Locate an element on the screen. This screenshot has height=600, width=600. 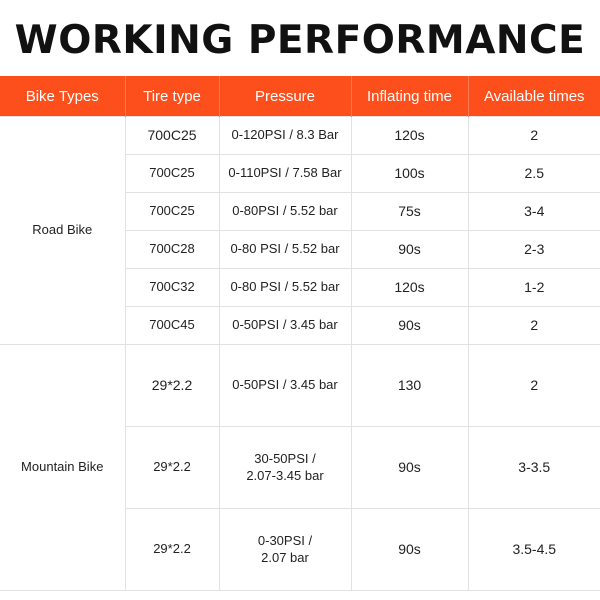
available-times-cell: 3.5-4.5 is located at coordinates (533, 549).